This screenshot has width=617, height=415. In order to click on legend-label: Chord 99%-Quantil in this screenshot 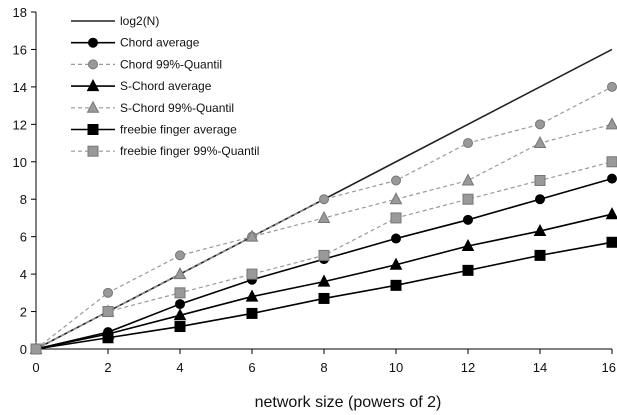, I will do `click(171, 64)`.